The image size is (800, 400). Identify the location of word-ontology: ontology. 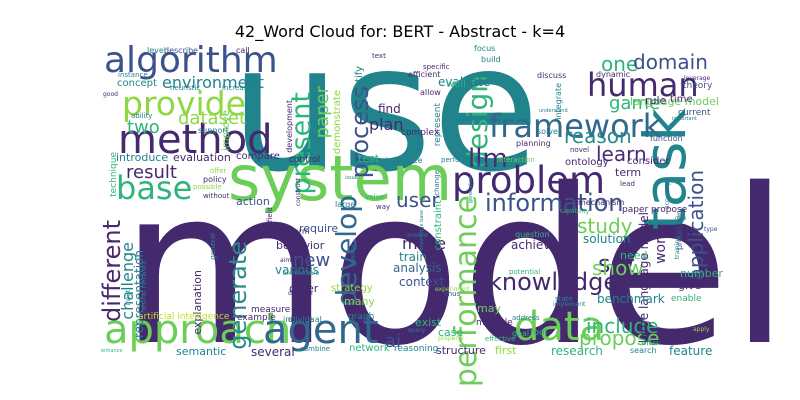
(587, 162).